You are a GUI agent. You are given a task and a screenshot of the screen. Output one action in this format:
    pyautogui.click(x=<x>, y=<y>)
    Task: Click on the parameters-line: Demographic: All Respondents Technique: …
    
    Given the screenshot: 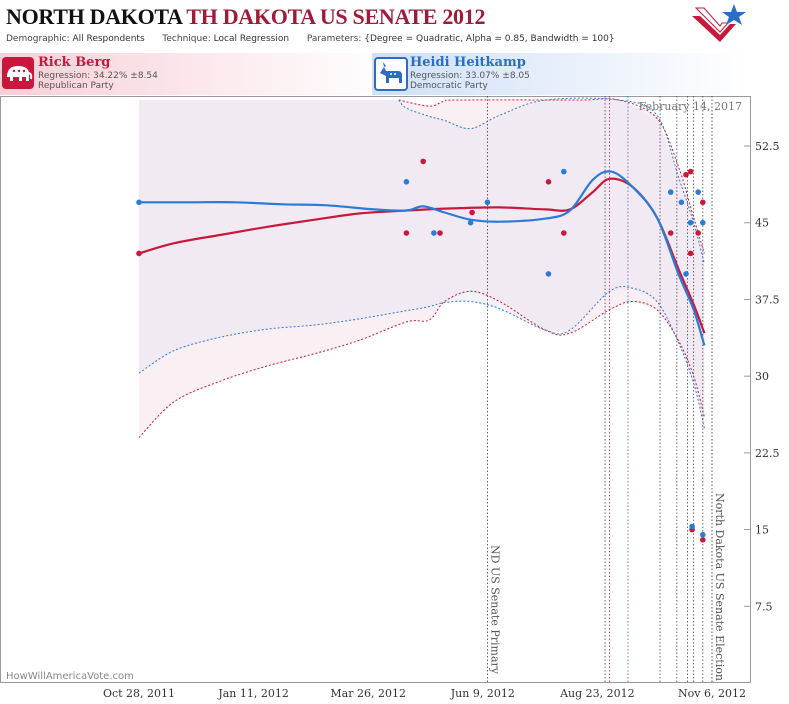 What is the action you would take?
    pyautogui.click(x=310, y=39)
    